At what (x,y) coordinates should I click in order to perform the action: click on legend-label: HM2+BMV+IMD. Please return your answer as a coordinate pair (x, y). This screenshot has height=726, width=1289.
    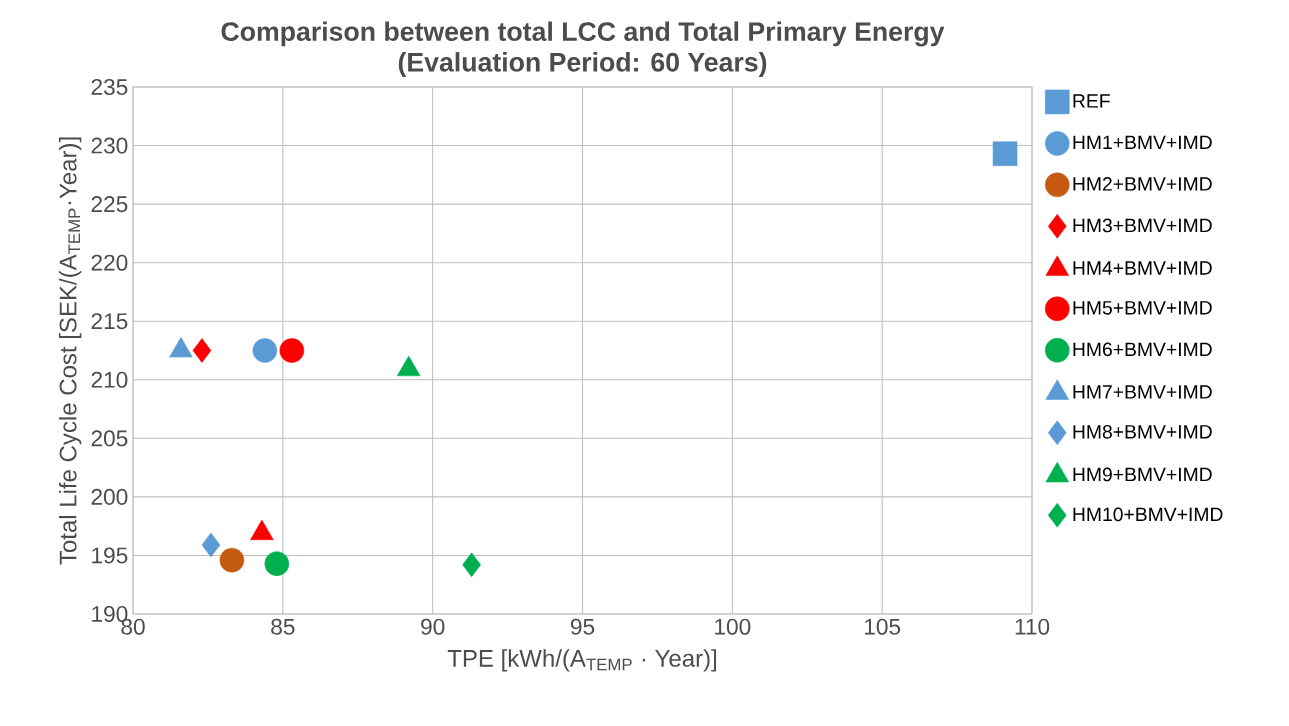
    Looking at the image, I should click on (1142, 184).